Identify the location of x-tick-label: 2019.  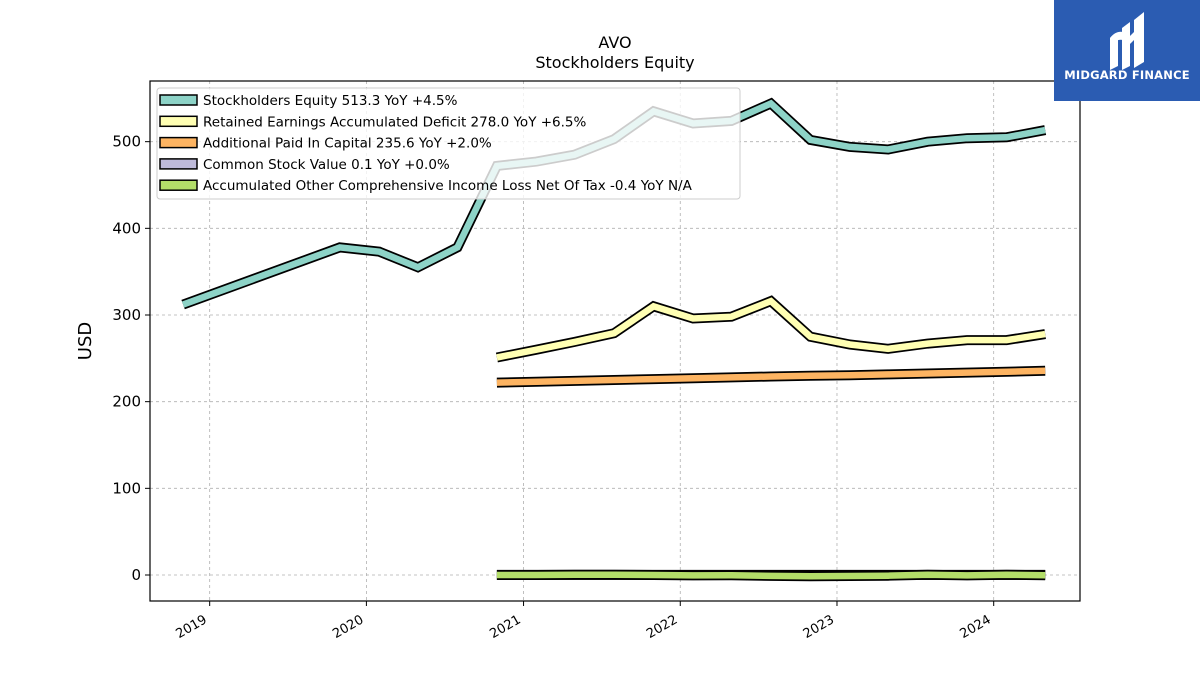
(192, 627).